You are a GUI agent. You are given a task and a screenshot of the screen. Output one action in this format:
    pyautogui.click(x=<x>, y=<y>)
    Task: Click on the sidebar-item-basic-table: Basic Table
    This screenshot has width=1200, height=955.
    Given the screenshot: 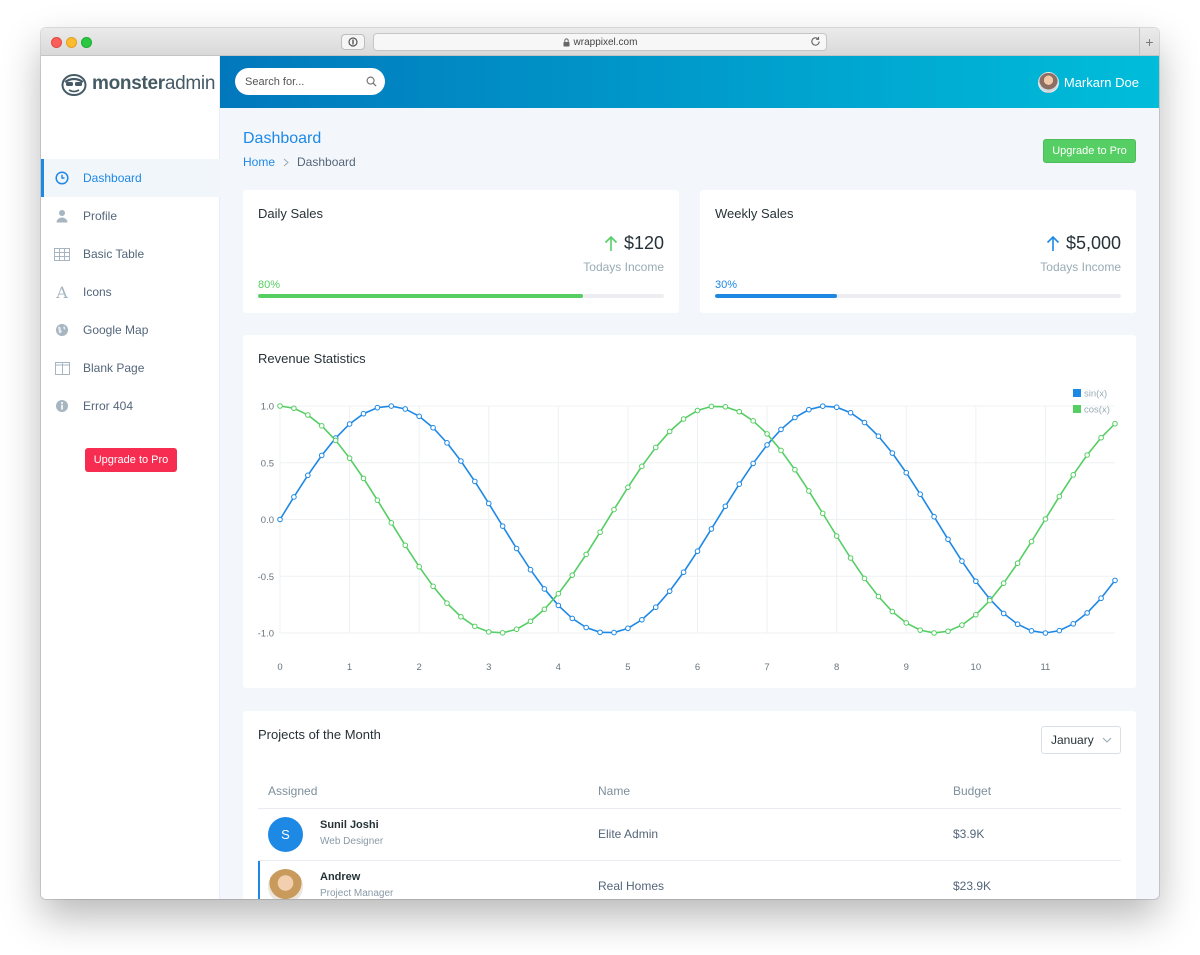 What is the action you would take?
    pyautogui.click(x=130, y=254)
    